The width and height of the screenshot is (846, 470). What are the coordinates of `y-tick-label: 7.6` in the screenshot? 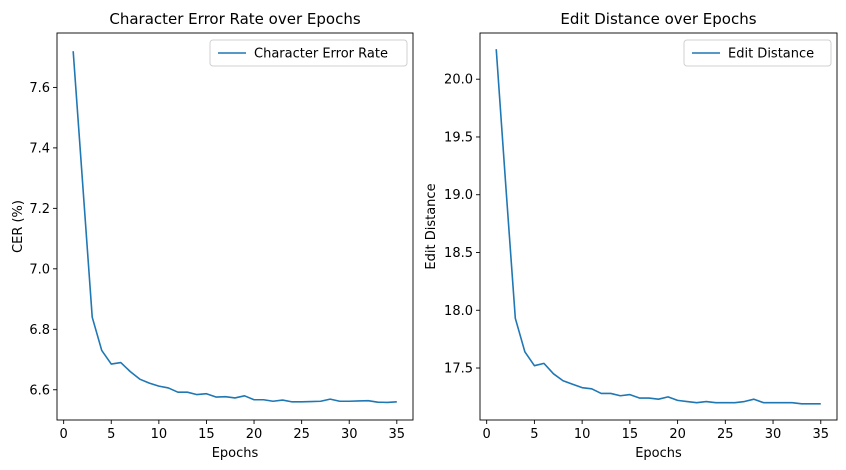 It's located at (39, 88).